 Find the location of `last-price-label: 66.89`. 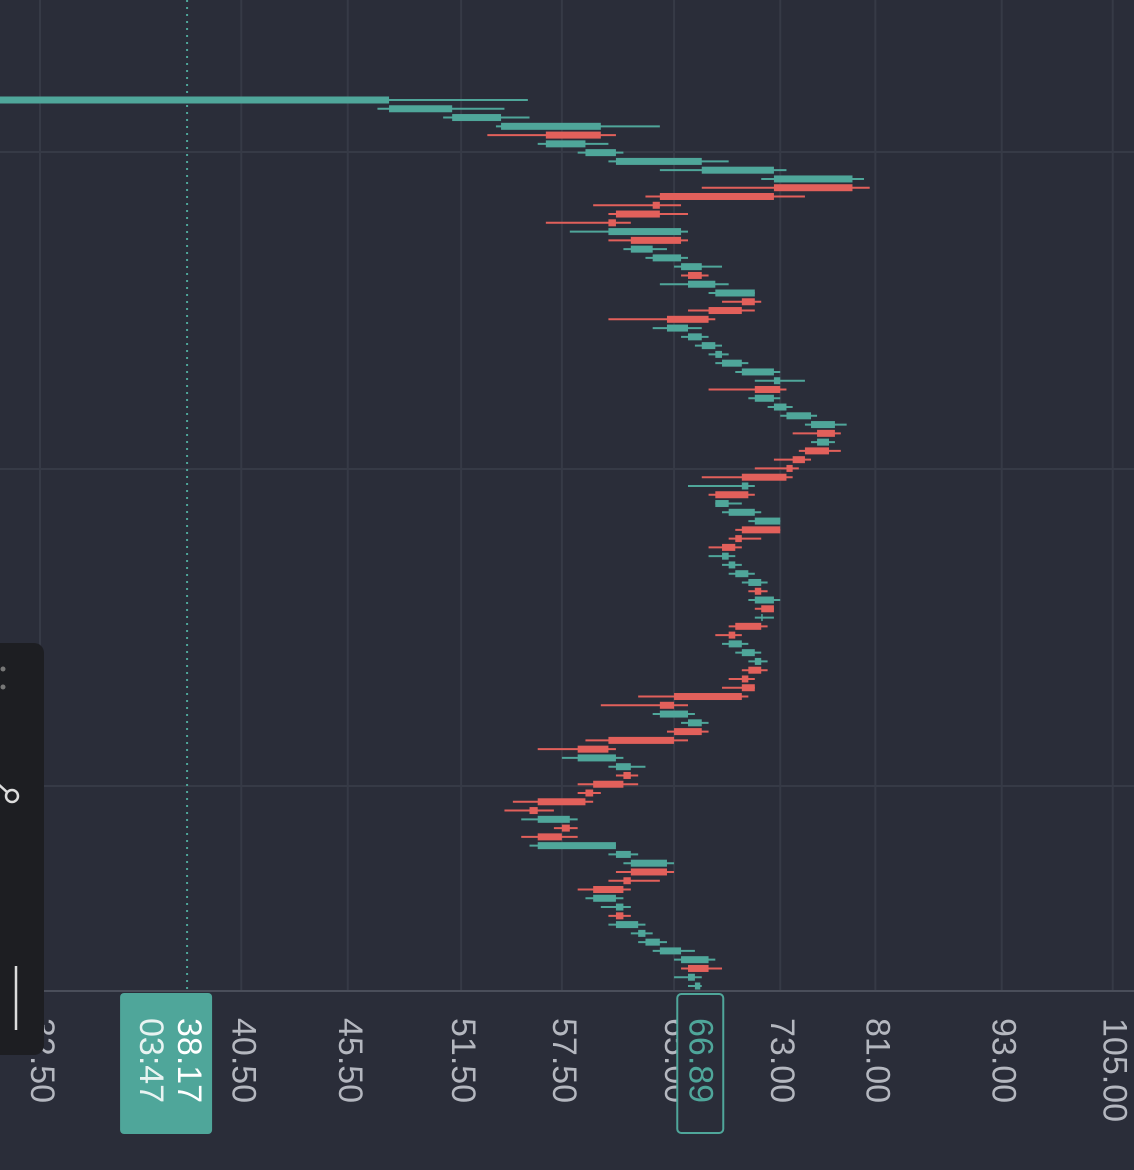

last-price-label: 66.89 is located at coordinates (700, 1060).